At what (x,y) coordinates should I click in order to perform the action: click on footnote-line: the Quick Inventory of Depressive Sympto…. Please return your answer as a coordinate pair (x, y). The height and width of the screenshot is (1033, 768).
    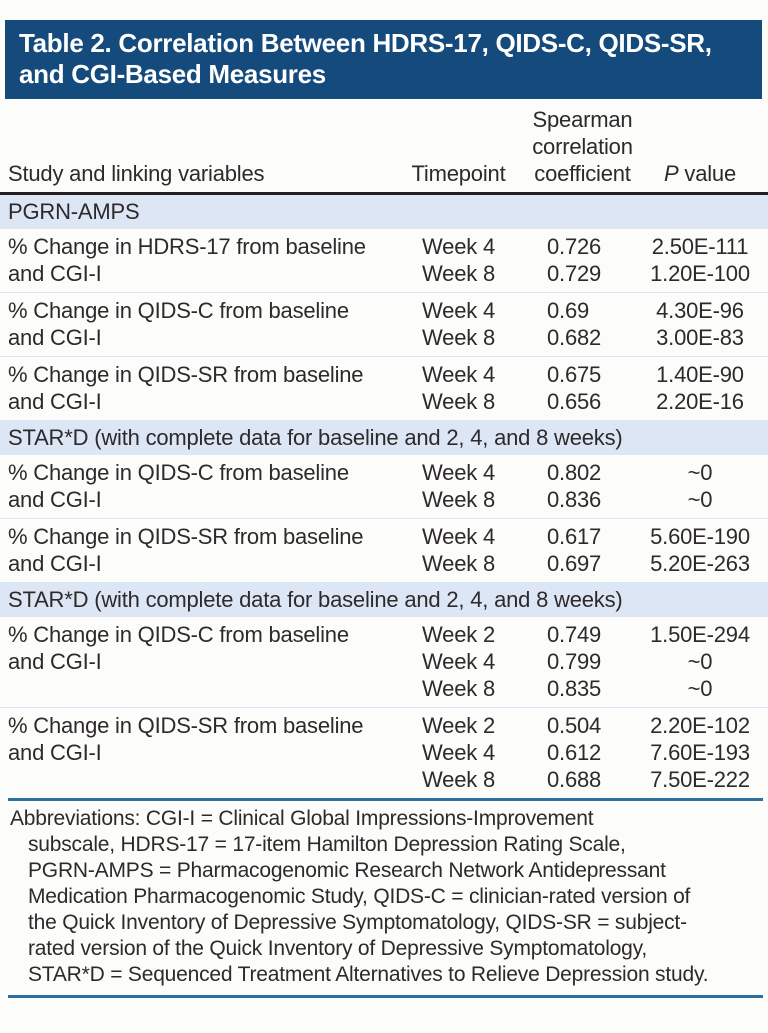
    Looking at the image, I should click on (357, 922).